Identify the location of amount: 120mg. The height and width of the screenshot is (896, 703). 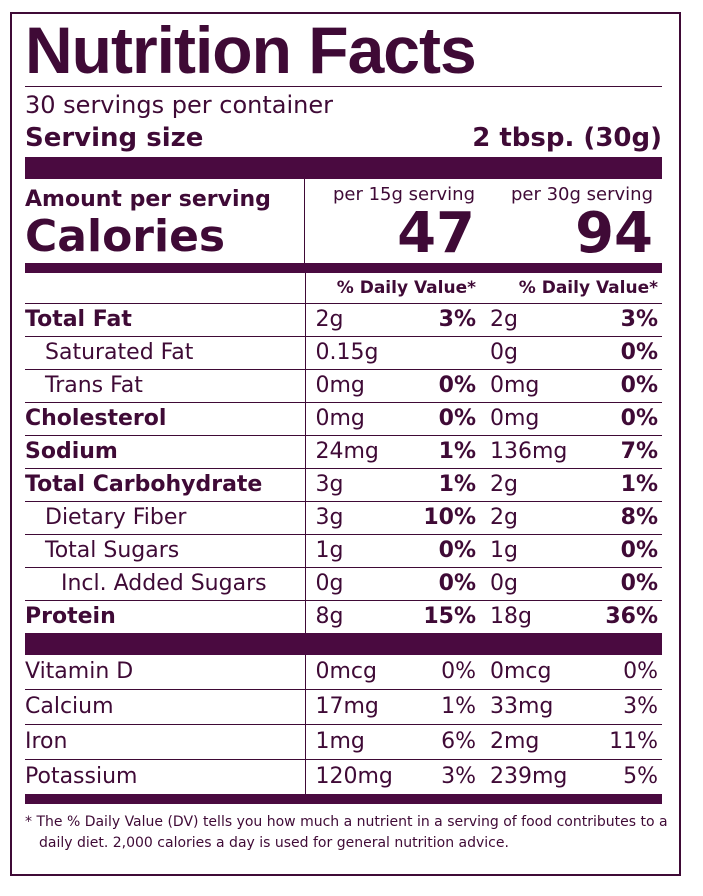
(352, 776).